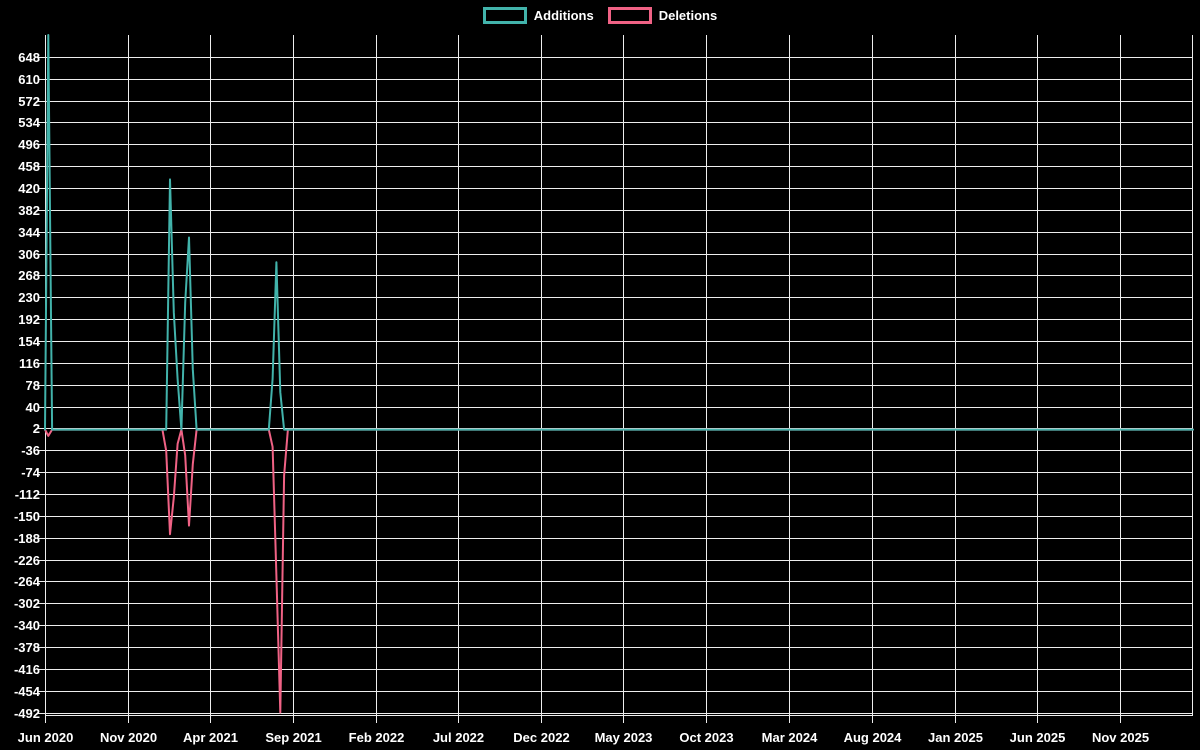 This screenshot has height=750, width=1200. Describe the element at coordinates (29, 341) in the screenshot. I see `y-axis-label: 154` at that location.